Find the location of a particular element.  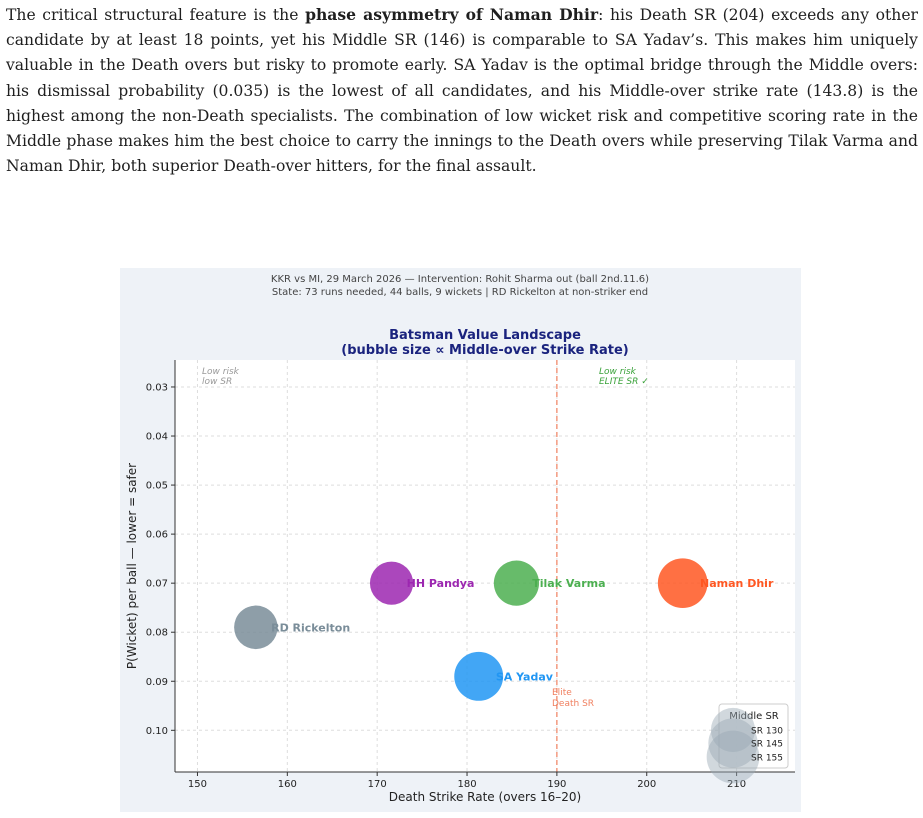

x-axis-label: Death Strike Rate (overs 16–20) is located at coordinates (485, 797).